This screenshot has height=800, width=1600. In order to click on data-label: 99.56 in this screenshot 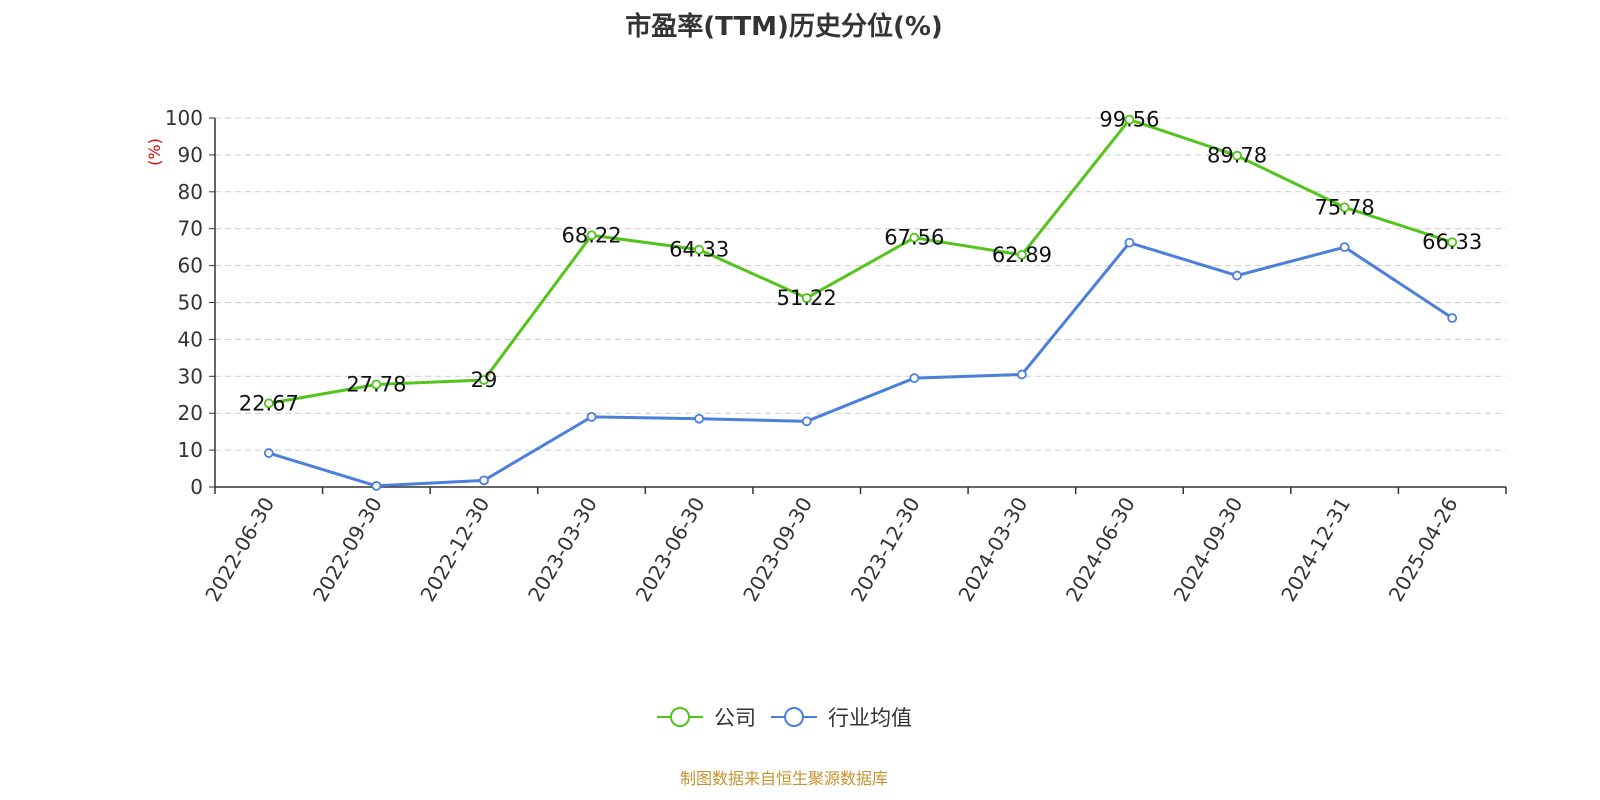, I will do `click(1129, 120)`.